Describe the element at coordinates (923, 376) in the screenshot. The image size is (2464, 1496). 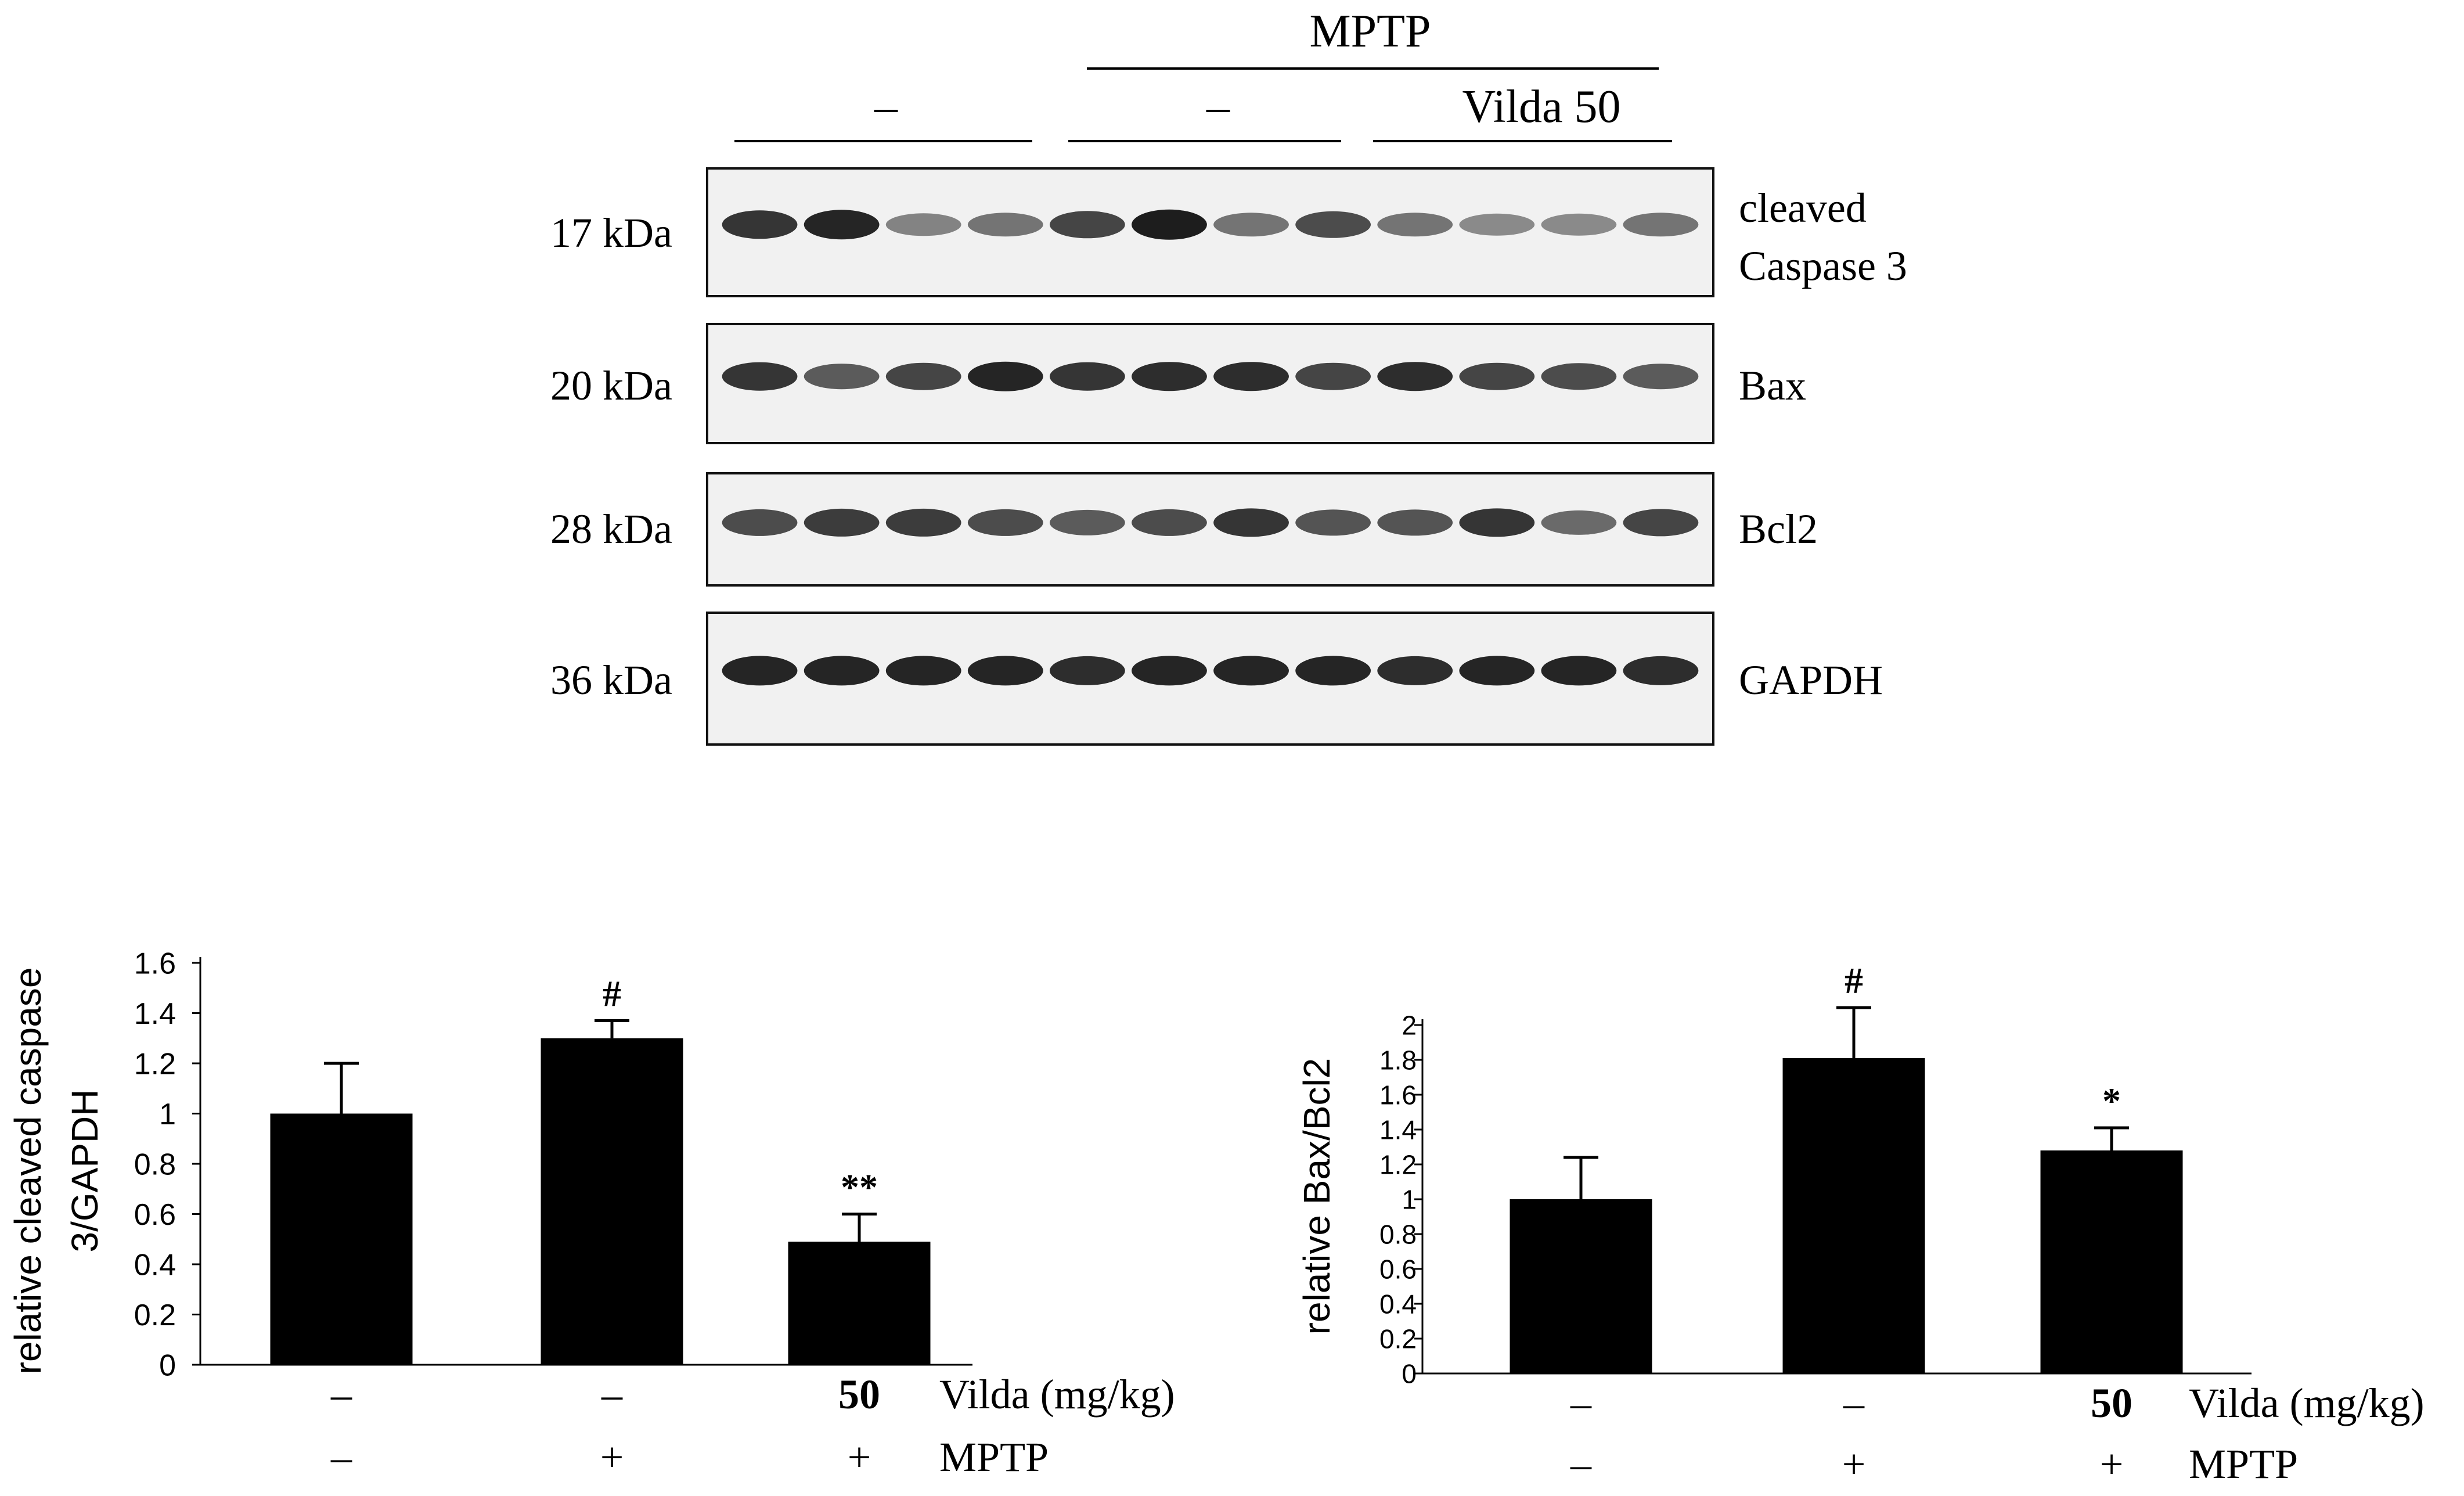
I see `band-p1-lane3` at that location.